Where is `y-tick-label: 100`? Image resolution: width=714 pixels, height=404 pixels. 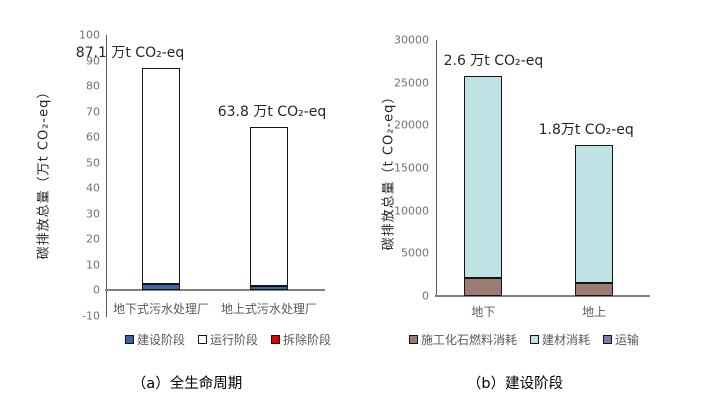
y-tick-label: 100 is located at coordinates (89, 35).